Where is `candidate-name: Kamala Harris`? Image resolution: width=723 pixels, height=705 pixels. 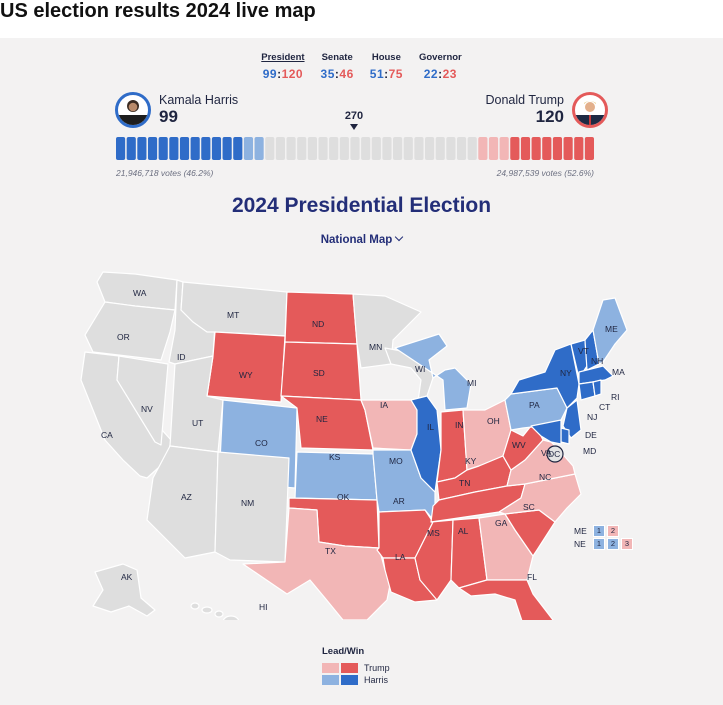 candidate-name: Kamala Harris is located at coordinates (199, 100).